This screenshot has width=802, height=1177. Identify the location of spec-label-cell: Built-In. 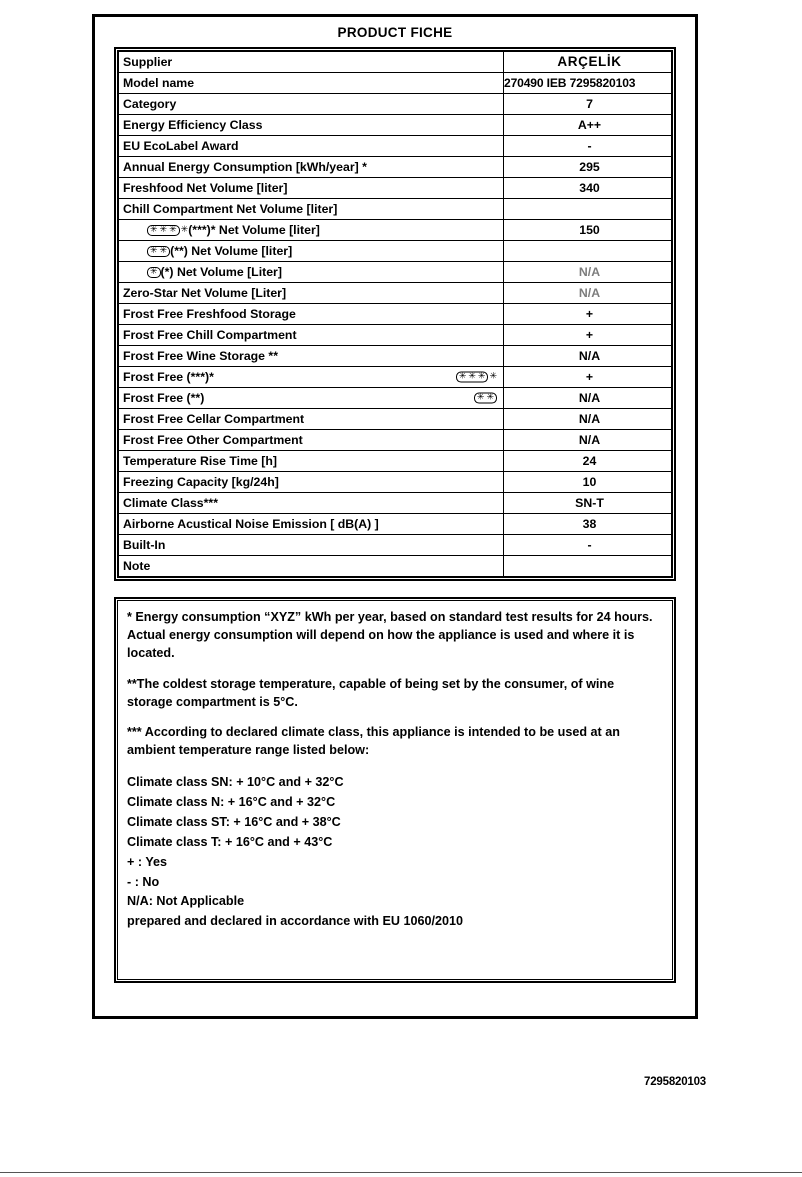
(311, 545).